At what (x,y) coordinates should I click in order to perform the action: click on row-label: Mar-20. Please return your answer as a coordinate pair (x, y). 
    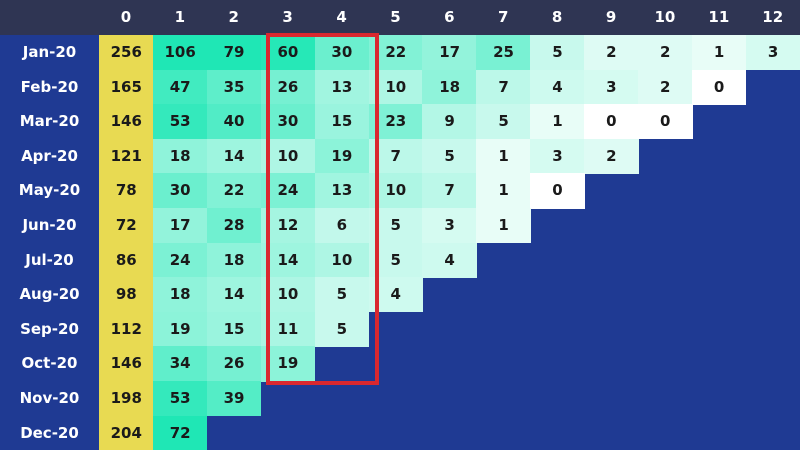
    Looking at the image, I should click on (49, 121).